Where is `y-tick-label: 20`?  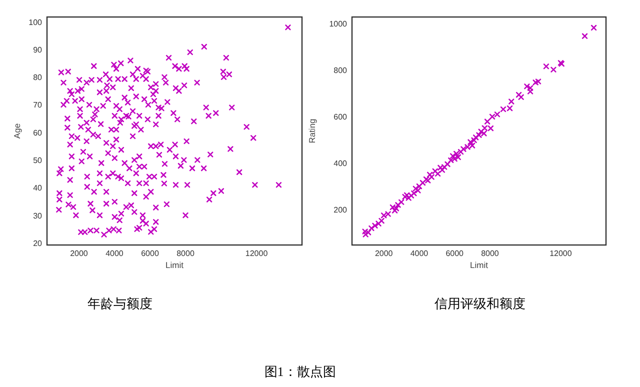 y-tick-label: 20 is located at coordinates (38, 243).